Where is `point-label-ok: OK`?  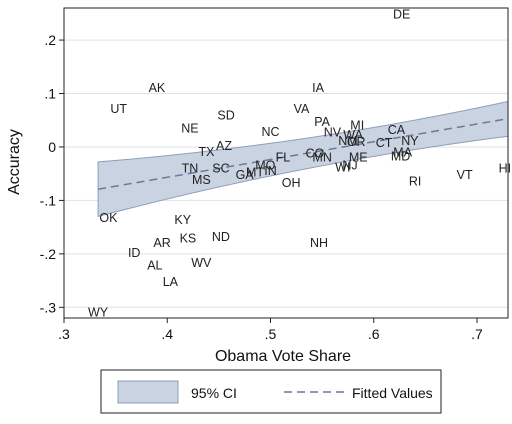 point-label-ok: OK is located at coordinates (108, 218).